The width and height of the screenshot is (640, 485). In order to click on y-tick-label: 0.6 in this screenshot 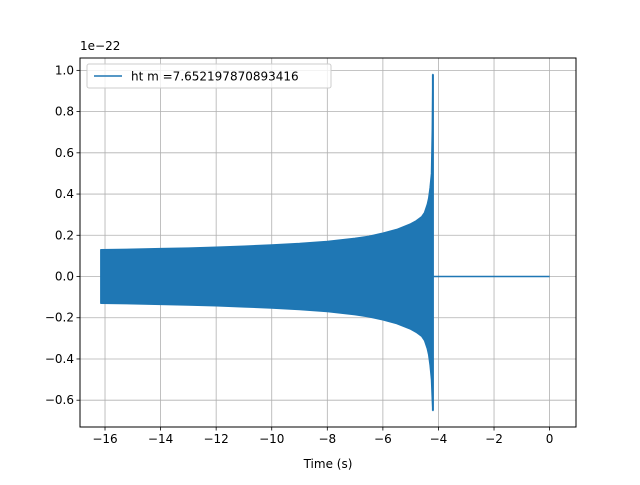, I will do `click(64, 153)`.